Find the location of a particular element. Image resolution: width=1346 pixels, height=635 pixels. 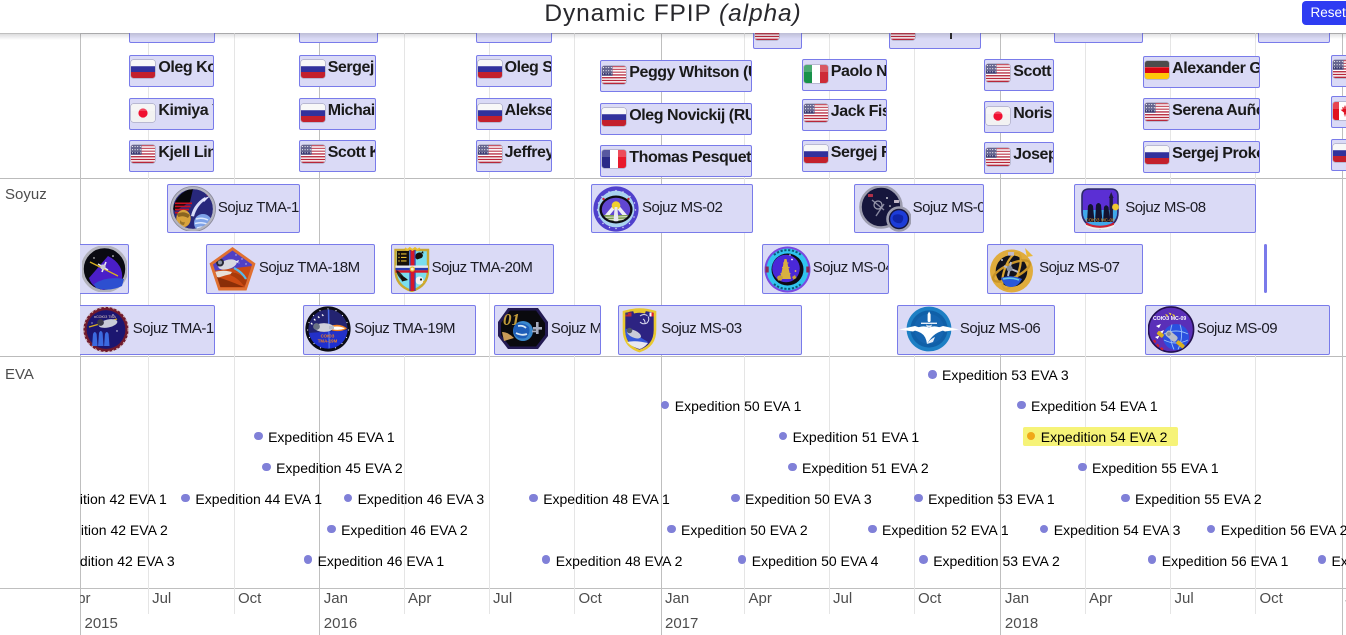

svg-text: СОЮЗ МС-09 is located at coordinates (1169, 319).